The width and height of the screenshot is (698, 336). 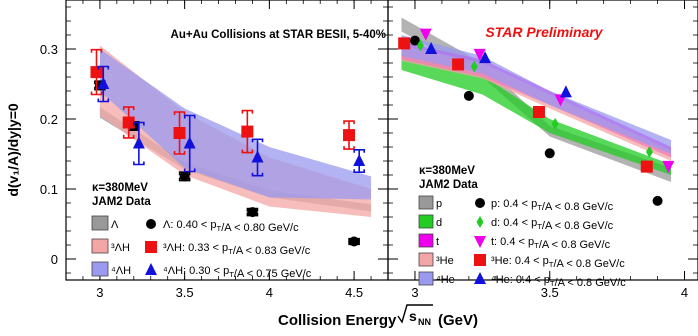 What do you see at coordinates (337, 320) in the screenshot?
I see `x-axis-label-prefix: Collision Energy` at bounding box center [337, 320].